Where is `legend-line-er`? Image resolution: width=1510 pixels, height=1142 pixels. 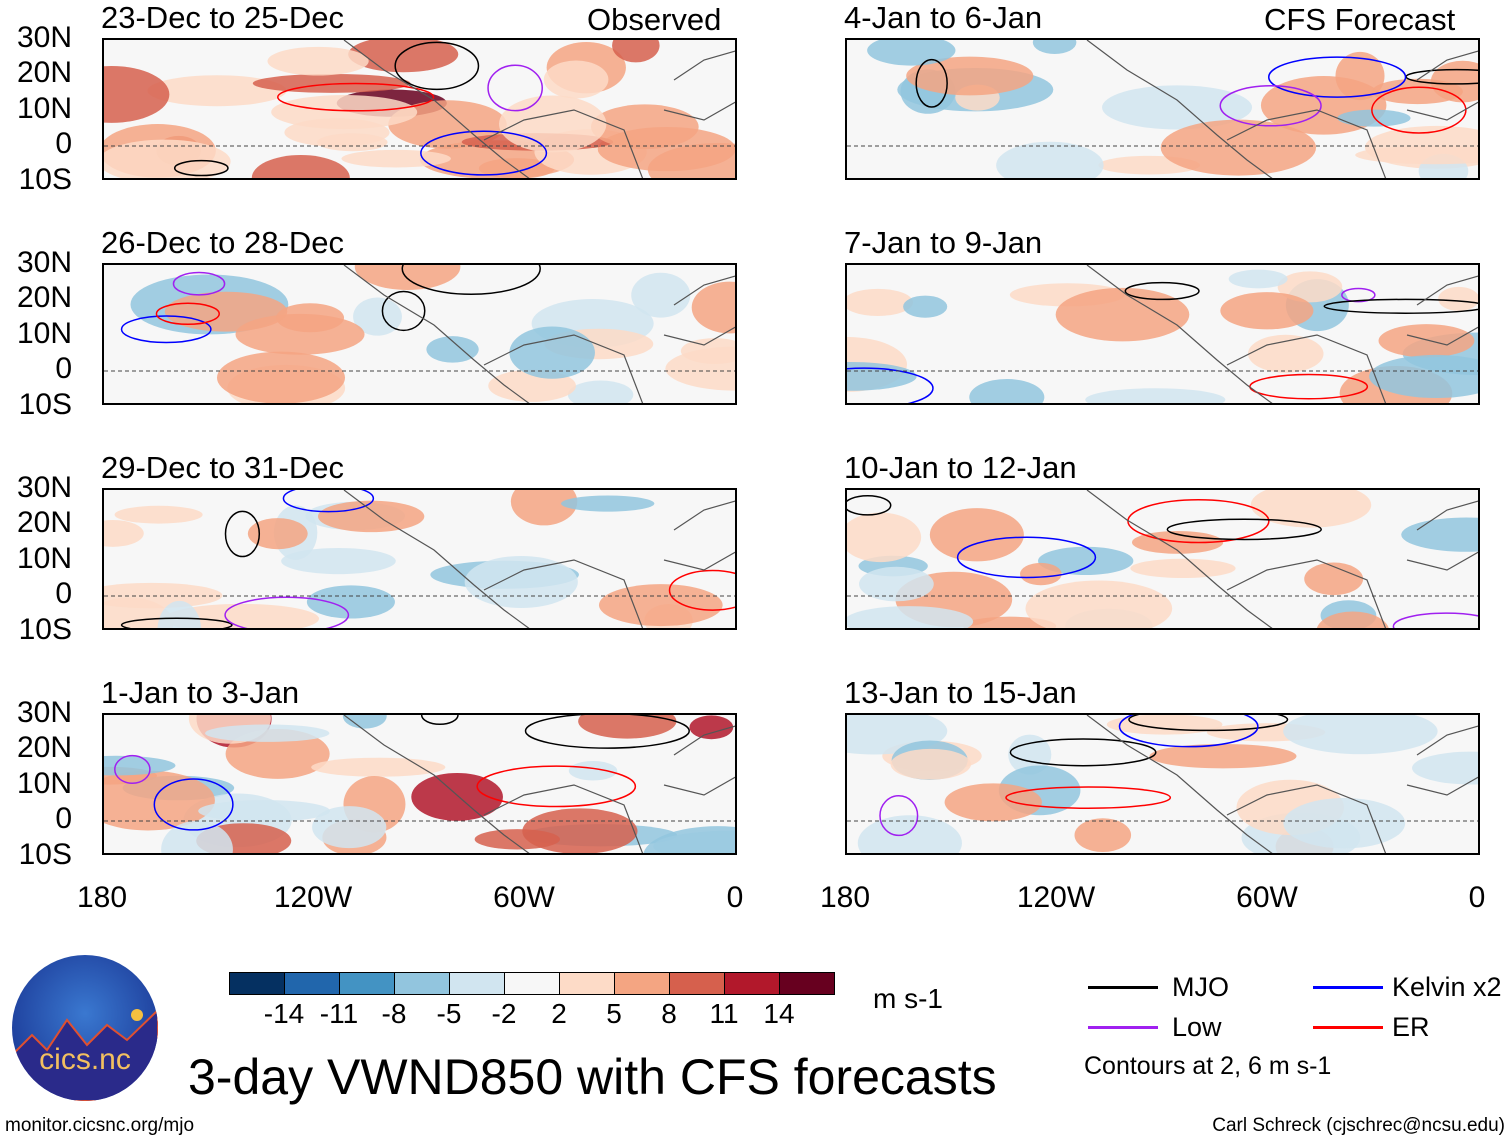 legend-line-er is located at coordinates (1348, 1027).